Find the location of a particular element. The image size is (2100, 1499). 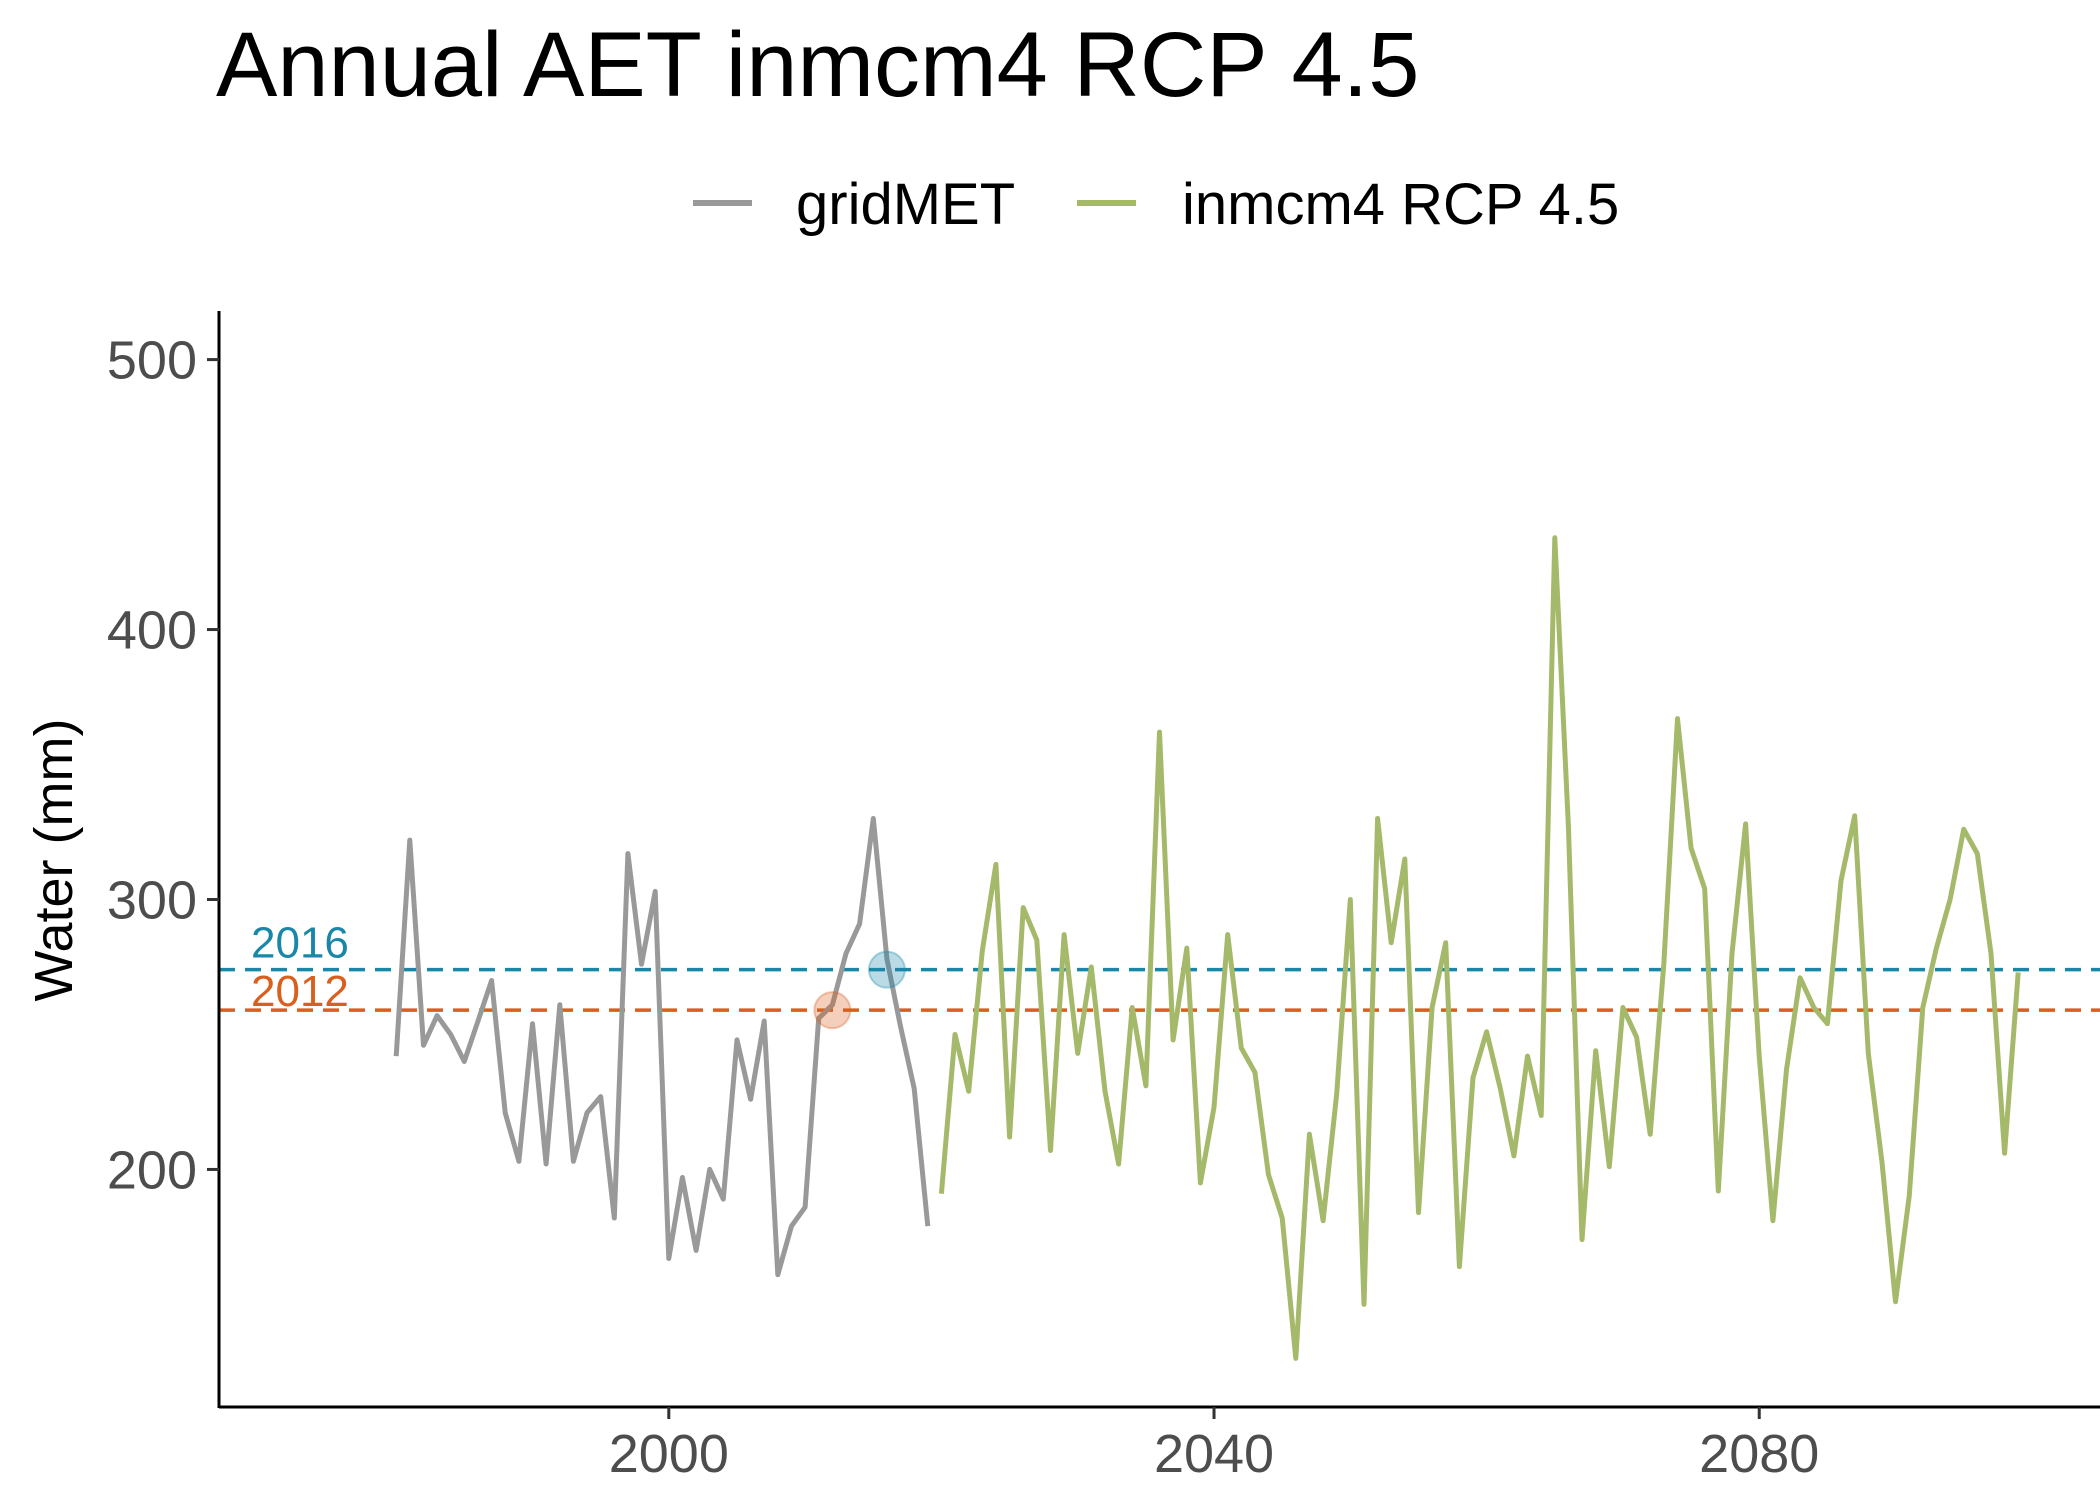

x-axis-ticks: 2000 2040 2080 is located at coordinates (1214, 1445).